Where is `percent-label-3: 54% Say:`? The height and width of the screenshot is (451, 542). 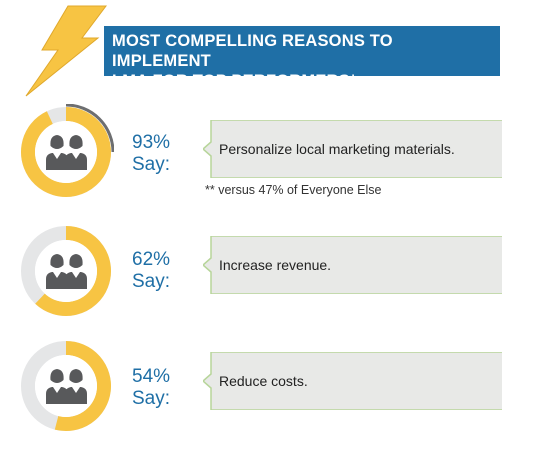 percent-label-3: 54% Say: is located at coordinates (162, 388).